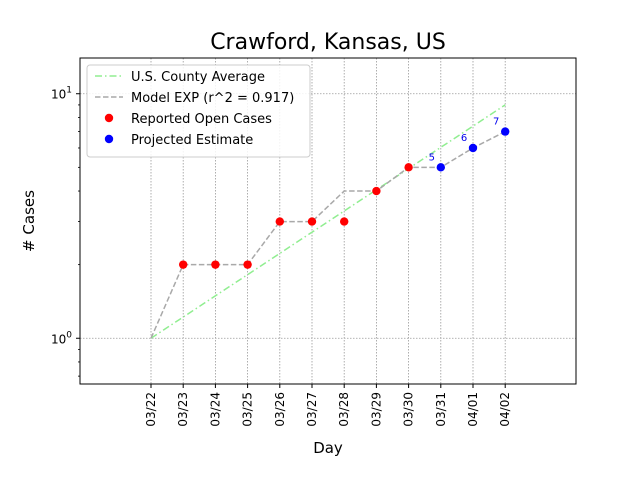  What do you see at coordinates (409, 409) in the screenshot?
I see `x-tick-label: 03/30` at bounding box center [409, 409].